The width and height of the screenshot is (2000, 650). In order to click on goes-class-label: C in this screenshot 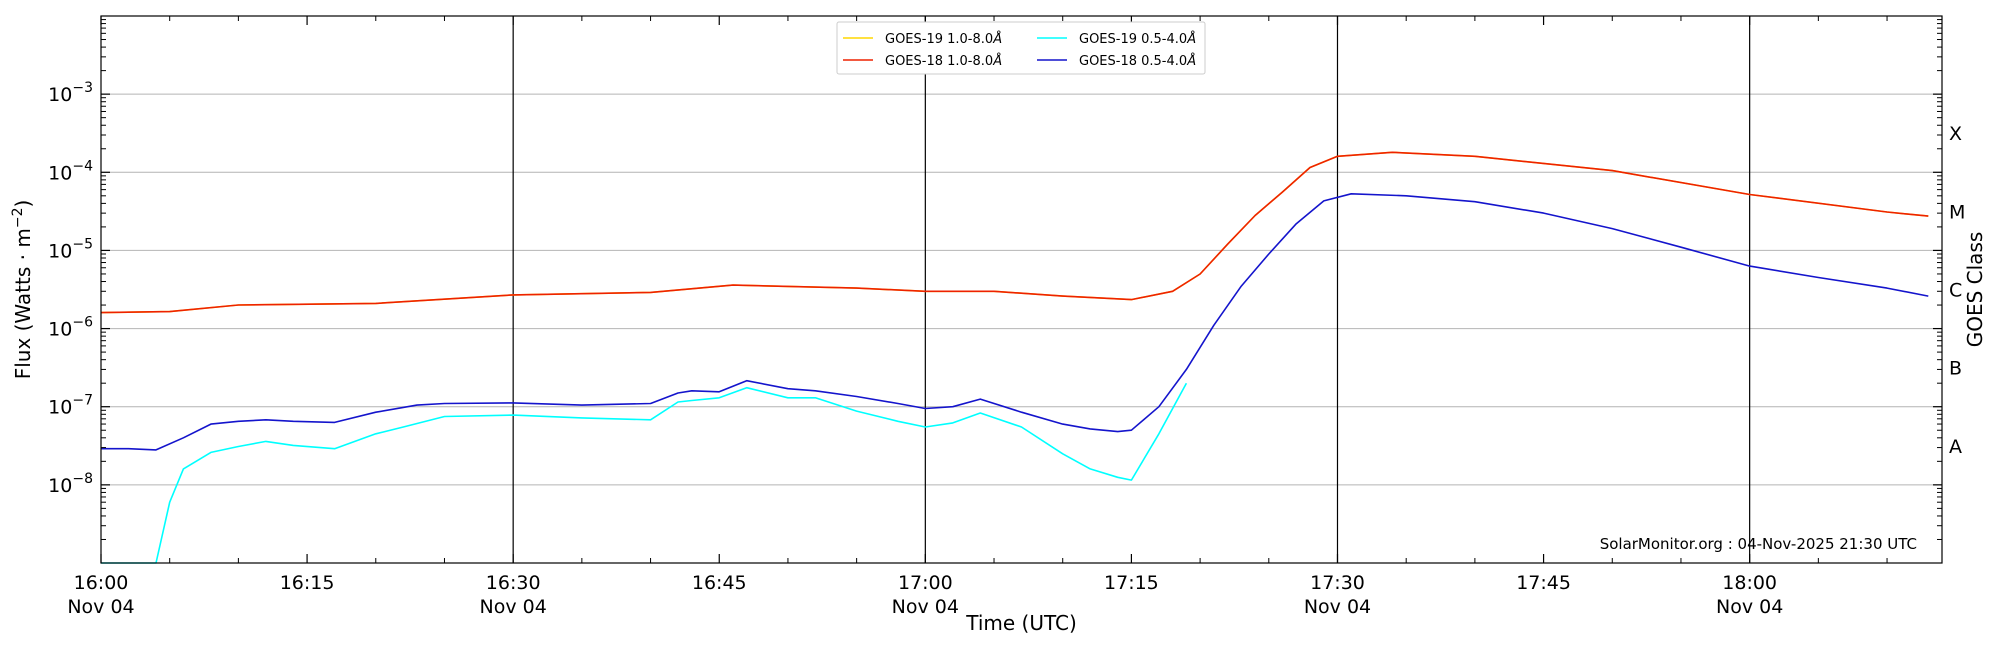, I will do `click(1955, 291)`.